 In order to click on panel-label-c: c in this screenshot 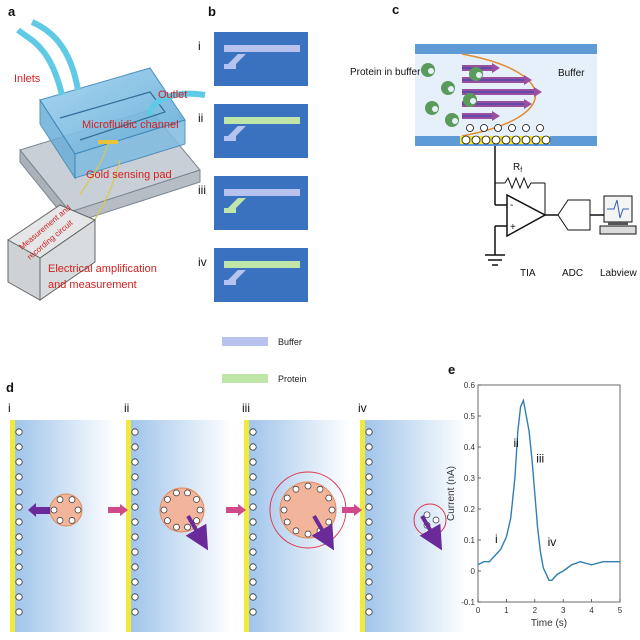, I will do `click(395, 9)`.